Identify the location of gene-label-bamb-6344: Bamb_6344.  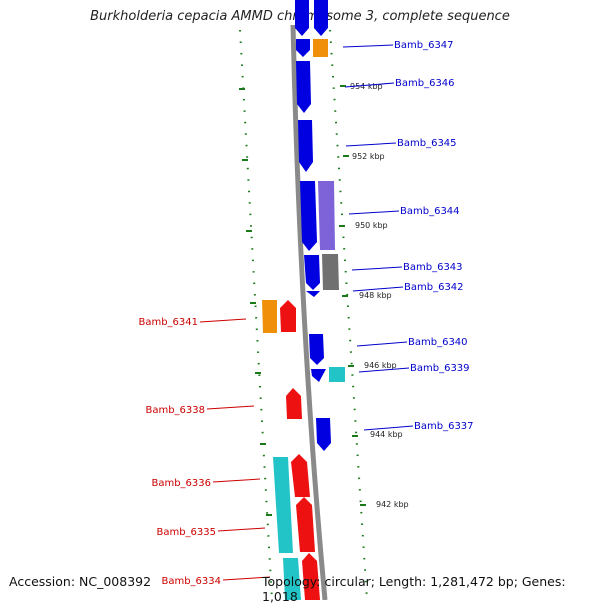
(430, 211).